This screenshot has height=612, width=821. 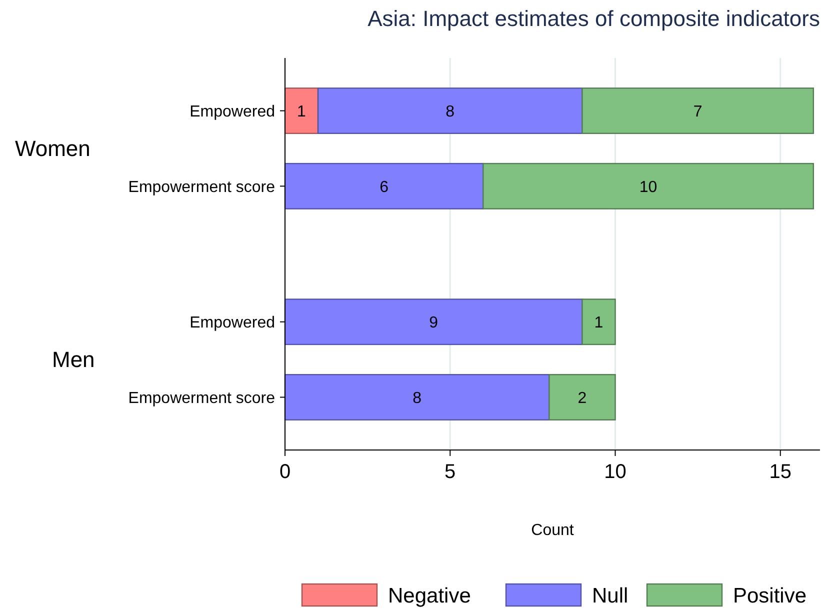 I want to click on data-label: 2, so click(x=582, y=398).